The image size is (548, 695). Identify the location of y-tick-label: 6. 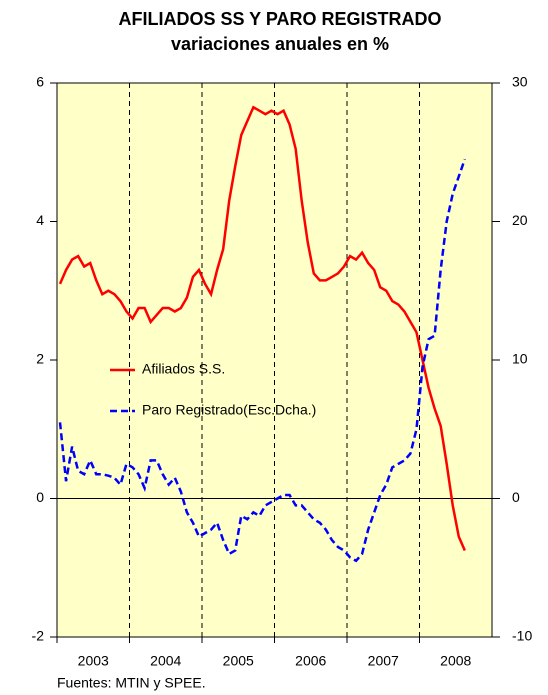
(40, 82).